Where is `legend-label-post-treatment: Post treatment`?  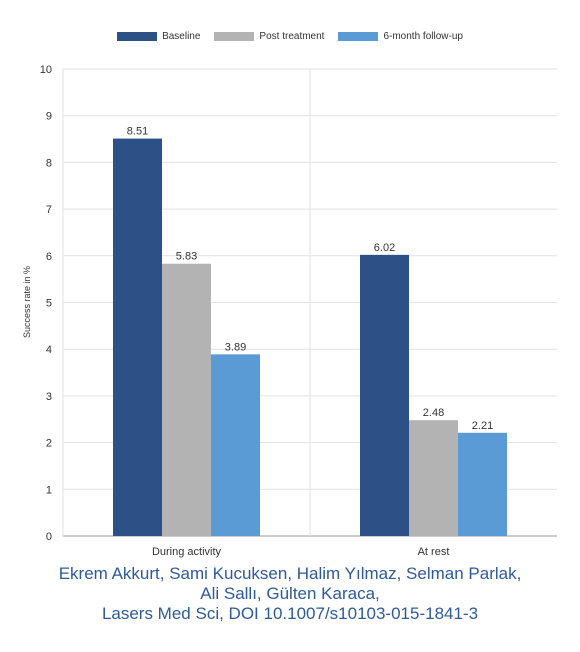
legend-label-post-treatment: Post treatment is located at coordinates (292, 36).